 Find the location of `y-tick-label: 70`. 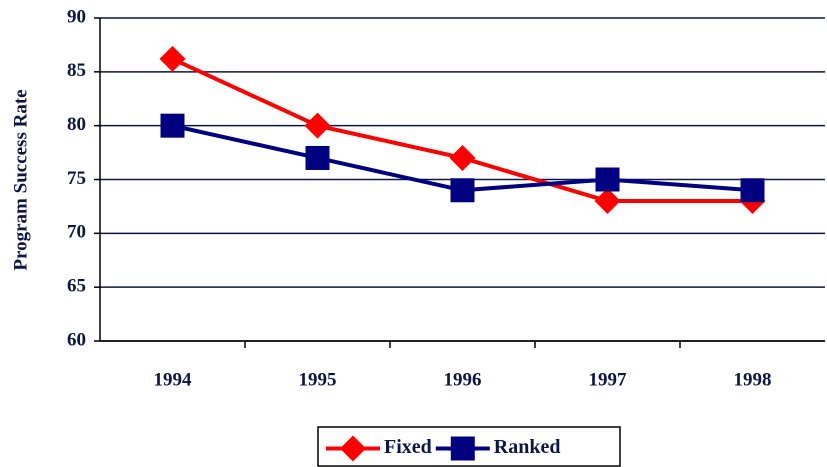

y-tick-label: 70 is located at coordinates (76, 232).